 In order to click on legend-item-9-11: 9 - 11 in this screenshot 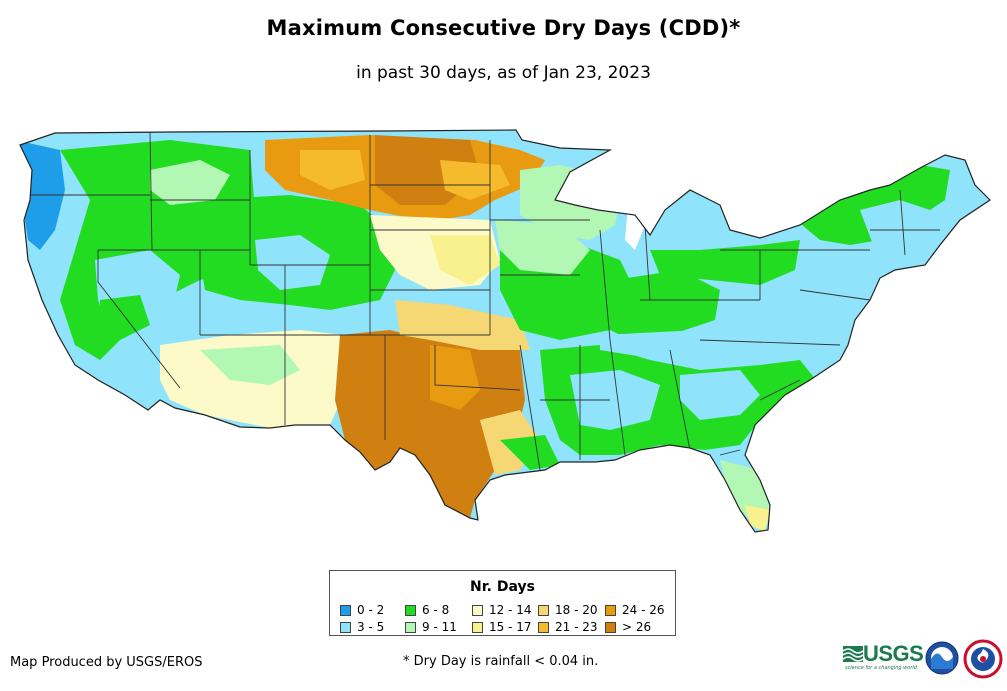, I will do `click(431, 627)`.